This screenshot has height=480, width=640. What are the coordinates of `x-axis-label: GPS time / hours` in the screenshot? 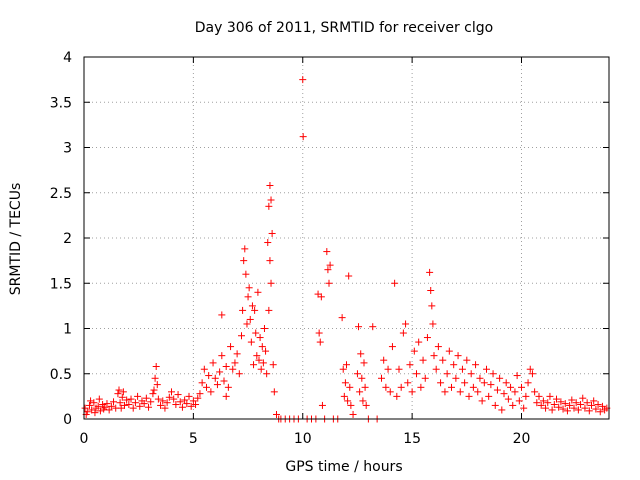 It's located at (343, 467).